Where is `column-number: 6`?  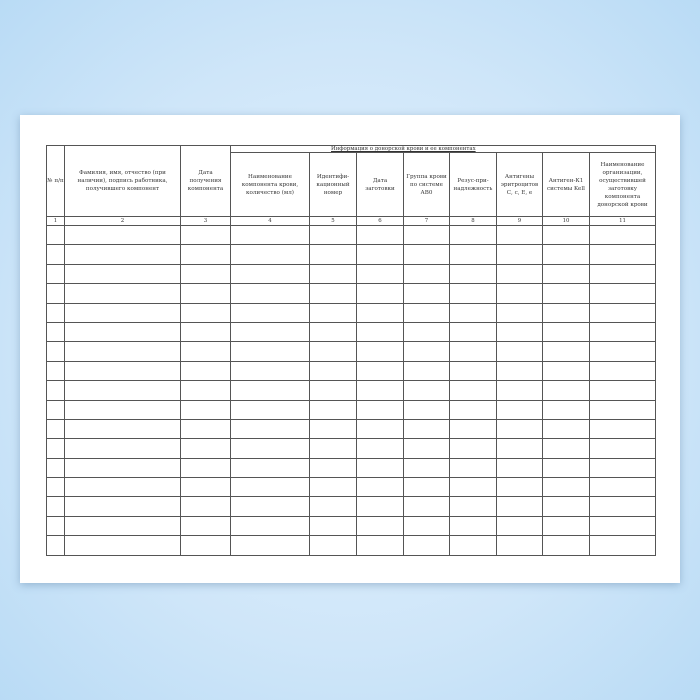
column-number: 6 is located at coordinates (380, 221).